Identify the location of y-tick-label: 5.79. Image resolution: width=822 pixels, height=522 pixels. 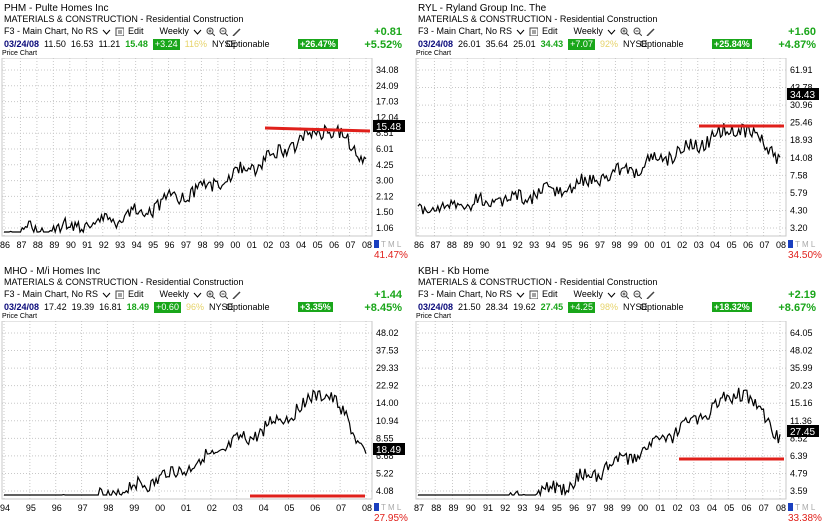
(799, 193).